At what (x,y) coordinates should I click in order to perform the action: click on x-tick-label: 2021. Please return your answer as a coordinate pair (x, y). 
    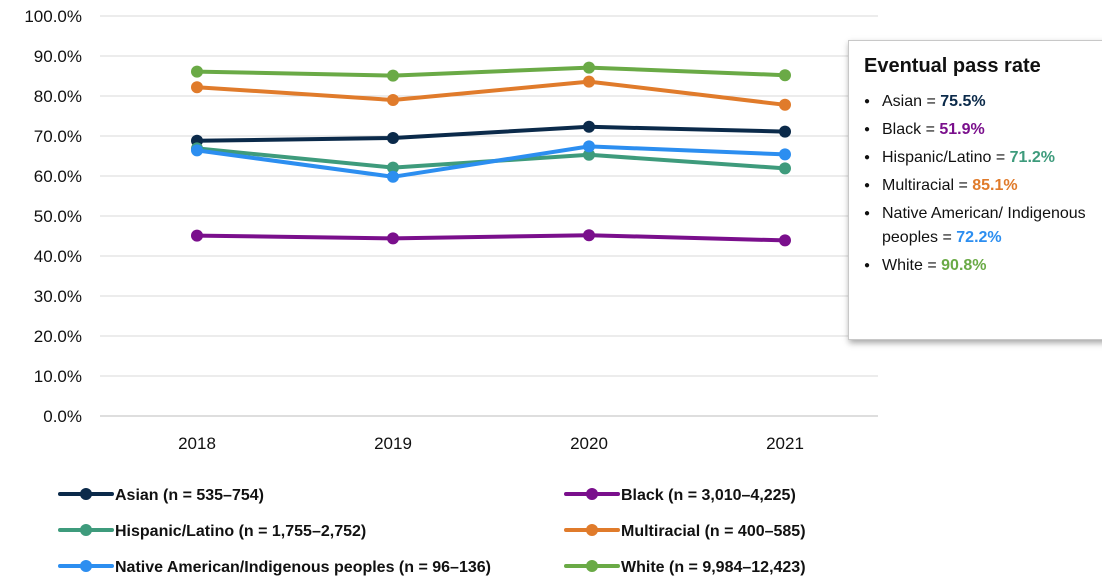
    Looking at the image, I should click on (785, 443).